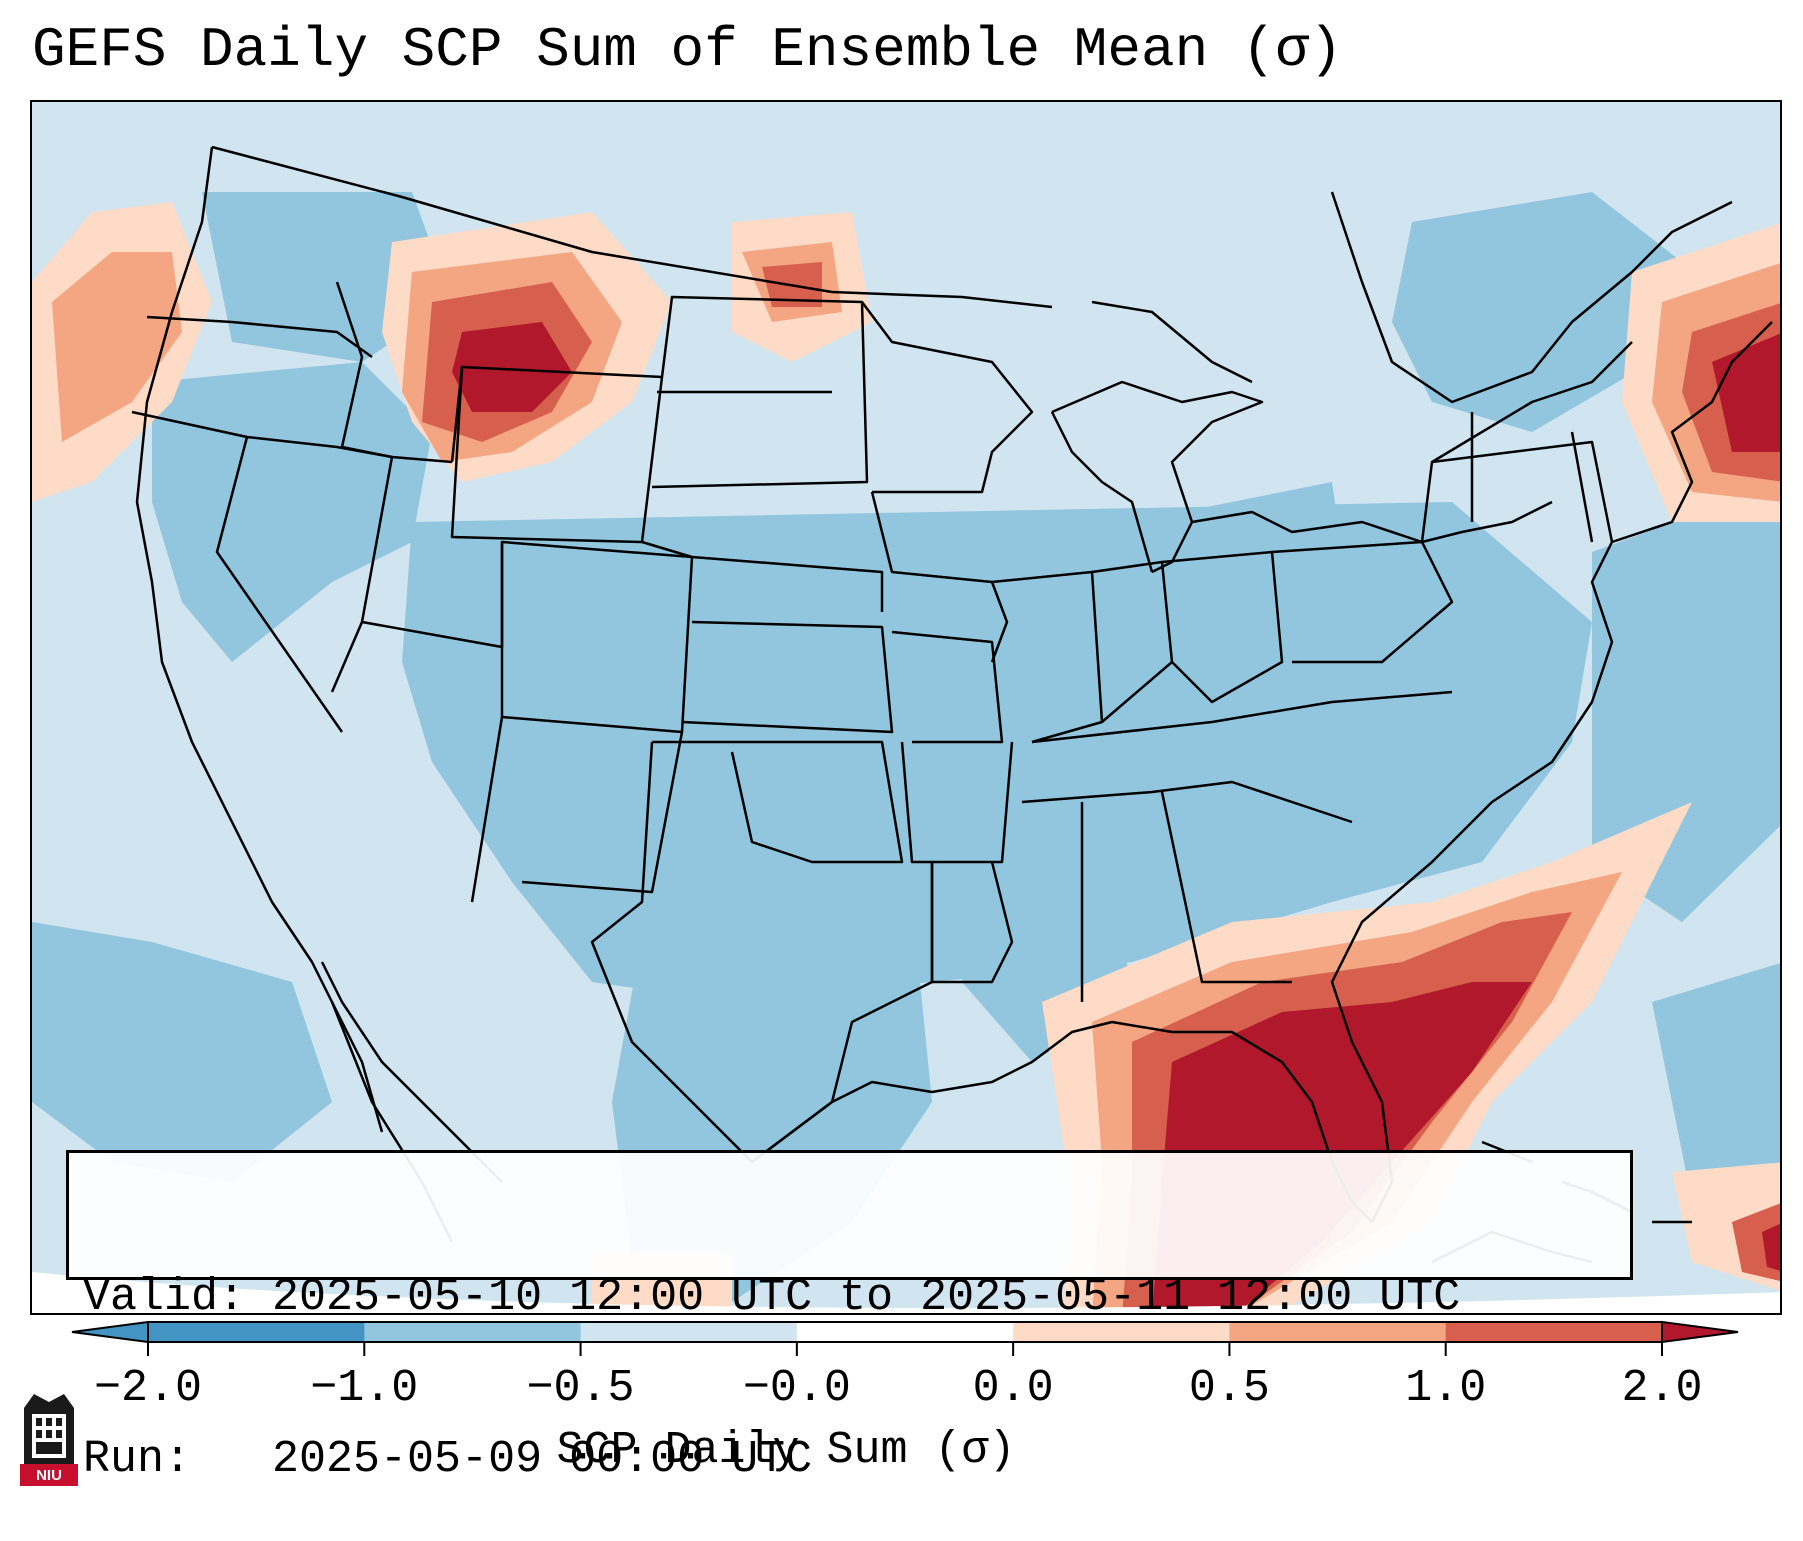  Describe the element at coordinates (580, 1388) in the screenshot. I see `colorbar-tick-label: −0.5` at that location.